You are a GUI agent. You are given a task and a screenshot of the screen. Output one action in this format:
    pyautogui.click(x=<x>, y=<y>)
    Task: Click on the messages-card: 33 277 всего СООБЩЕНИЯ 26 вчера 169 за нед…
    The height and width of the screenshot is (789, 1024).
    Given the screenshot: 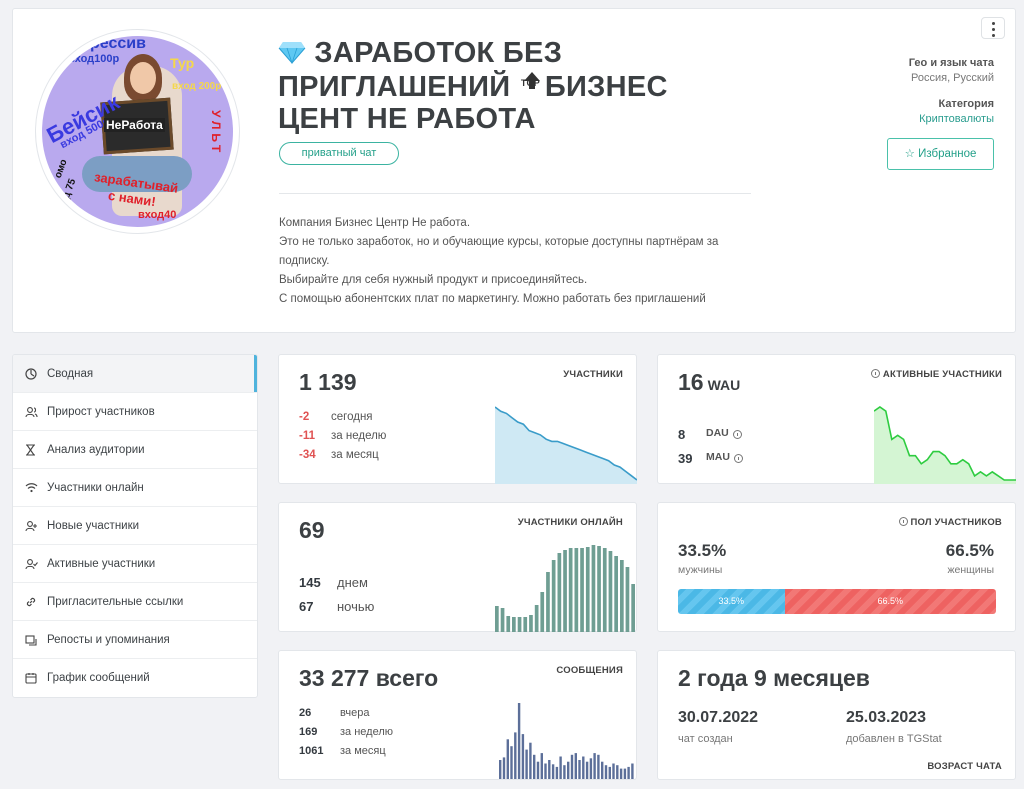 What is the action you would take?
    pyautogui.click(x=457, y=715)
    